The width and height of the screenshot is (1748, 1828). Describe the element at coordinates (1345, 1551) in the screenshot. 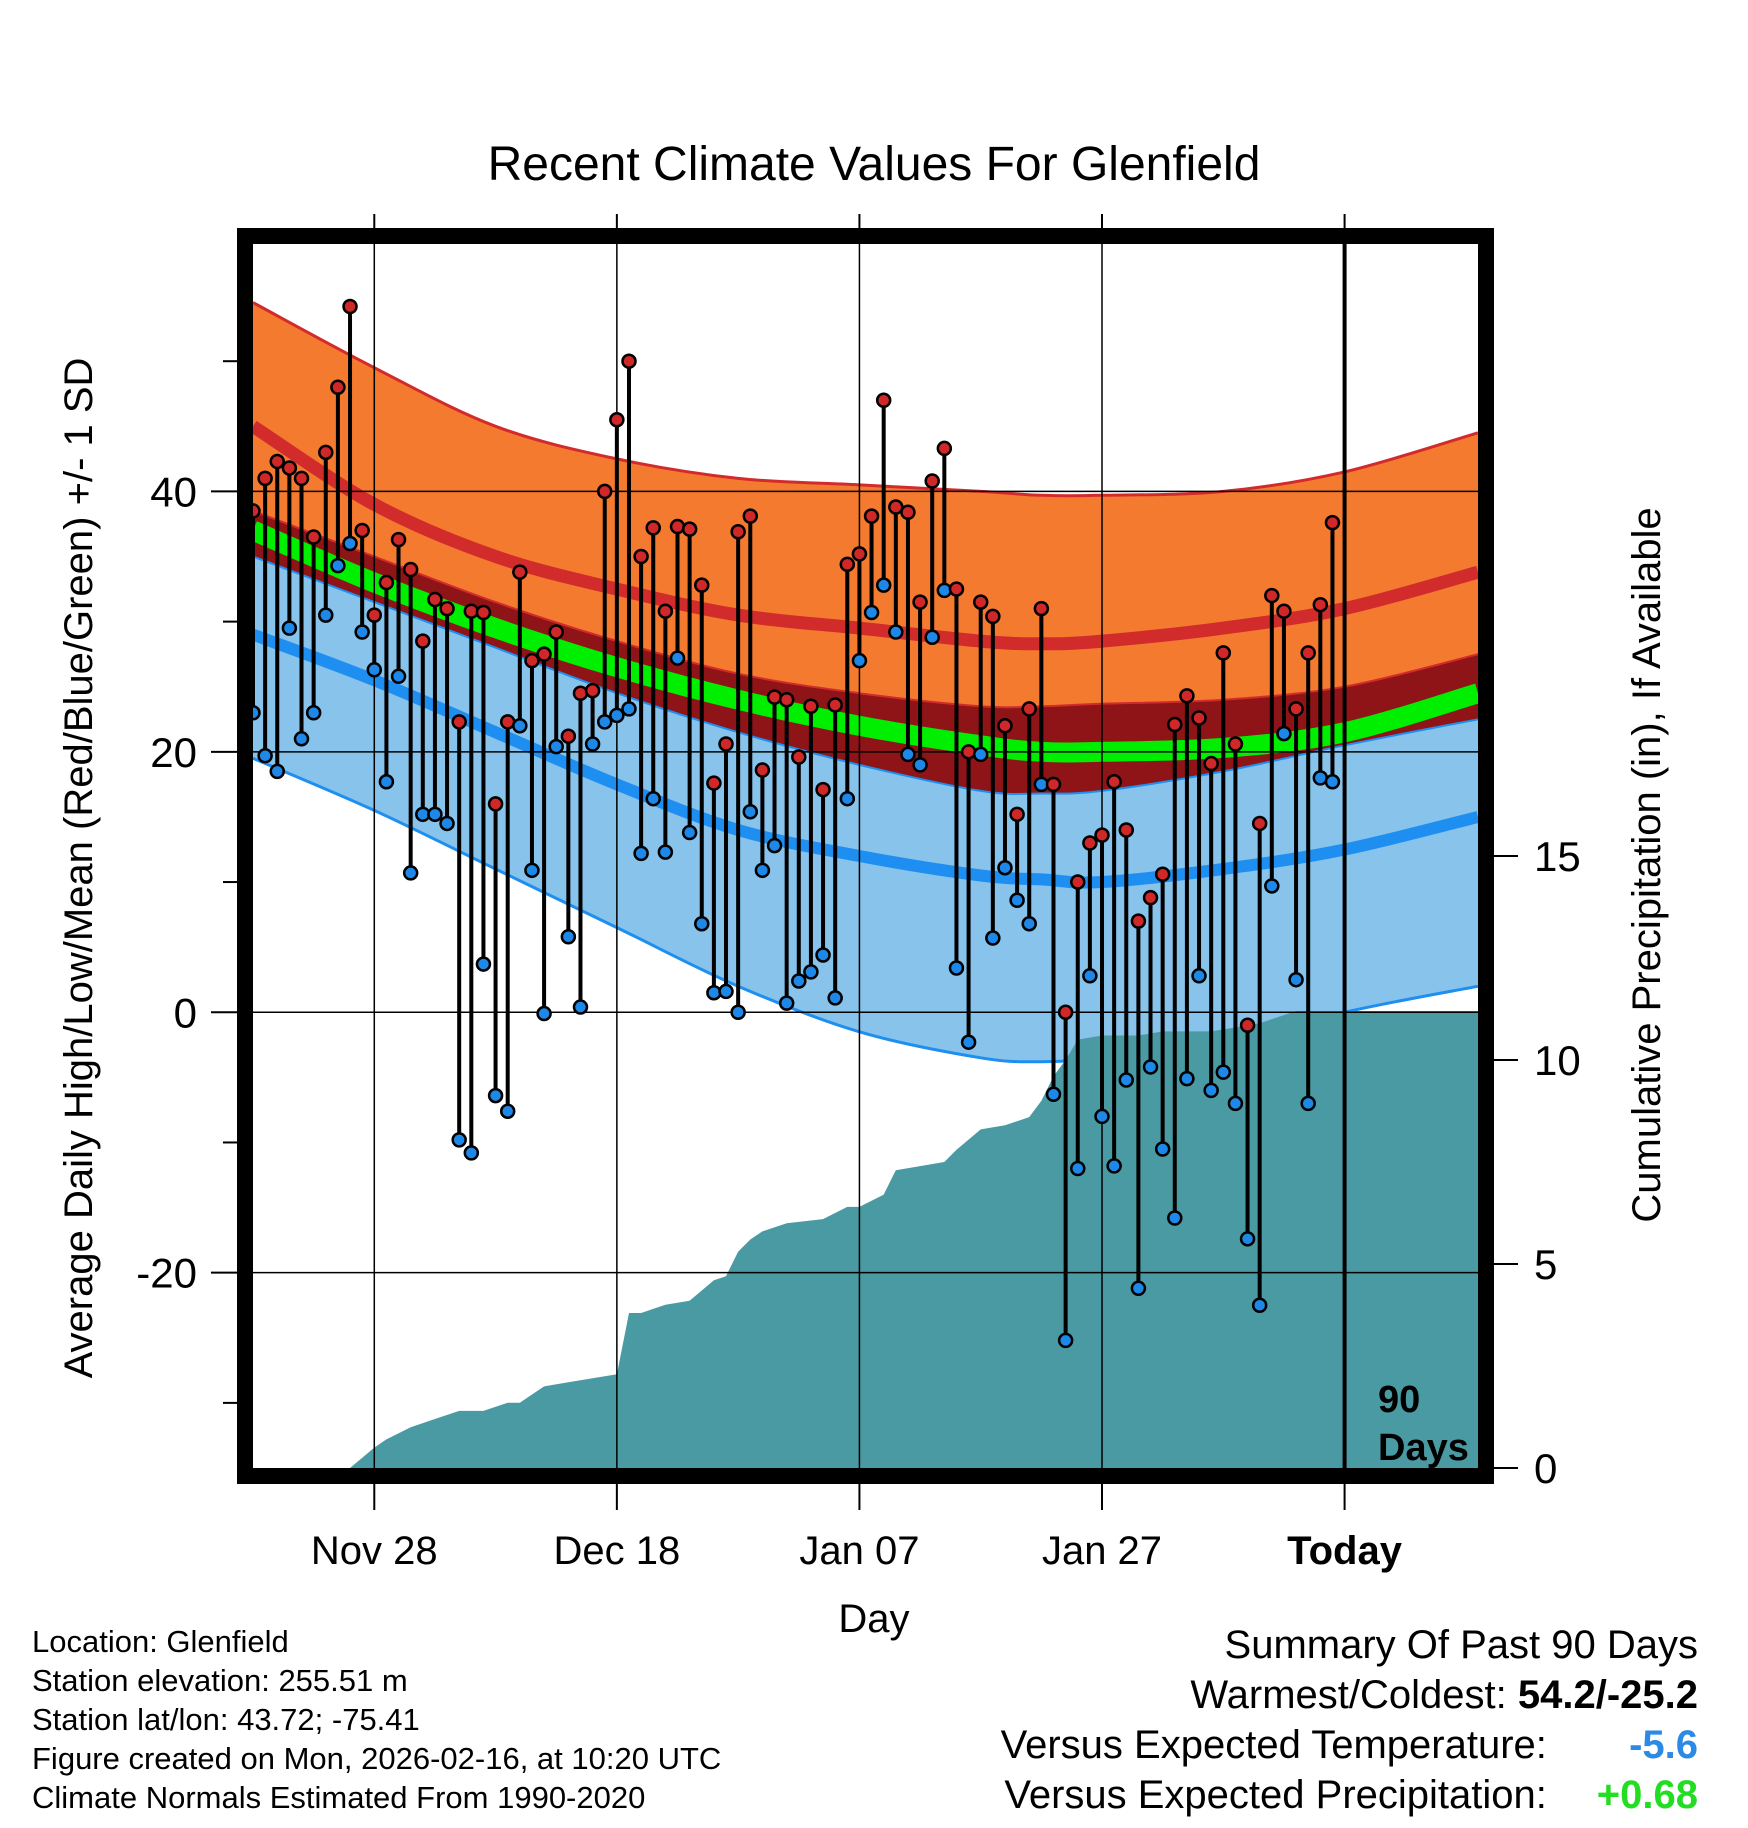

I see `x-tick-label: Today` at that location.